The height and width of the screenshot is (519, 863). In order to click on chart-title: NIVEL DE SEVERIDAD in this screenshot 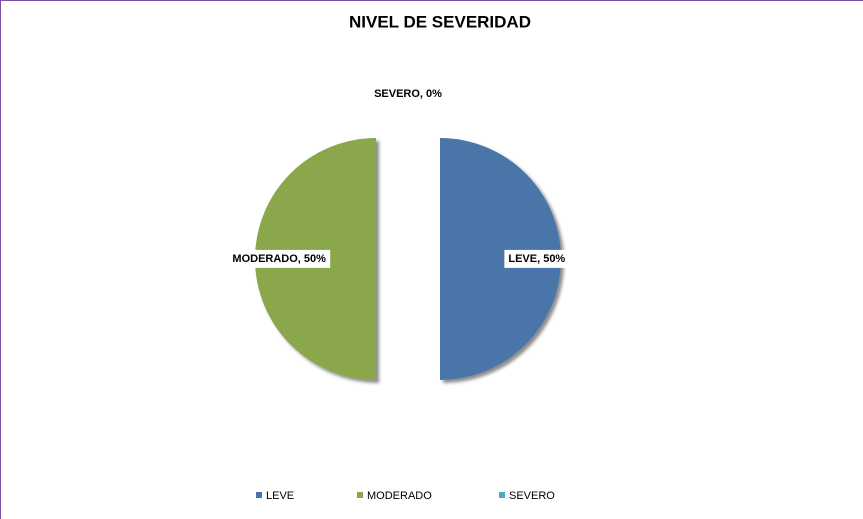, I will do `click(440, 21)`.